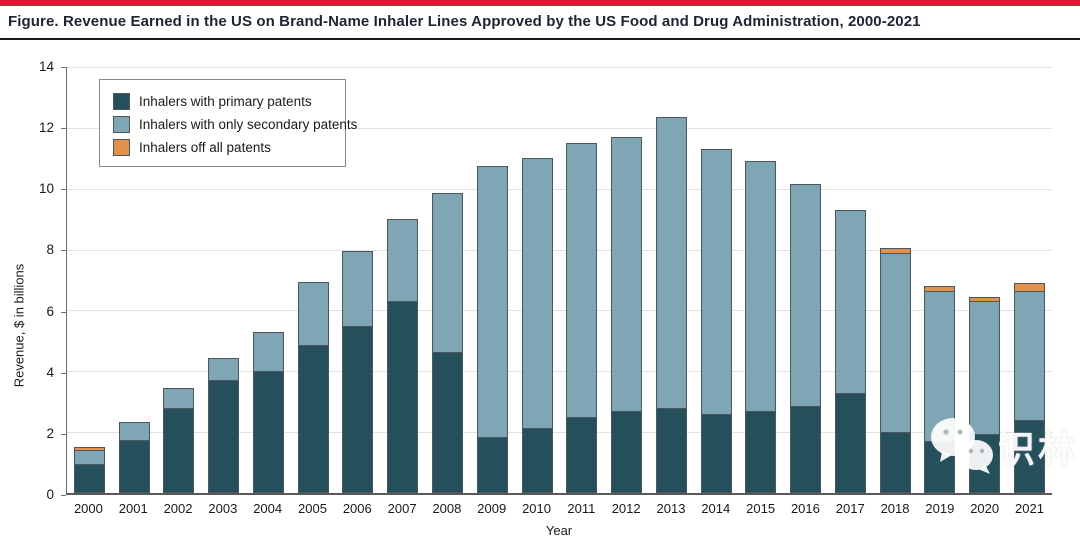 The width and height of the screenshot is (1080, 548). I want to click on bar-2008, so click(447, 280).